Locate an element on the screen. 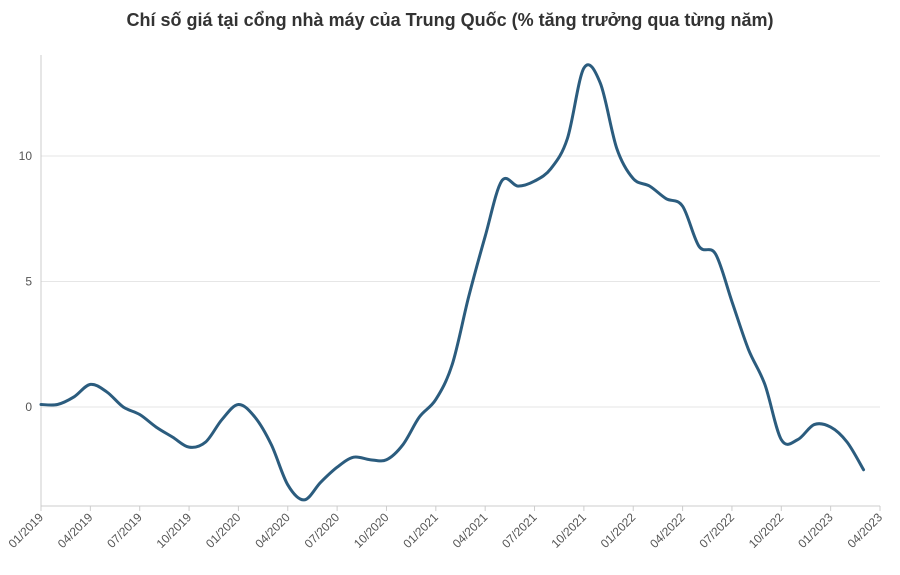  x-tick-label: 07/2020 is located at coordinates (322, 530).